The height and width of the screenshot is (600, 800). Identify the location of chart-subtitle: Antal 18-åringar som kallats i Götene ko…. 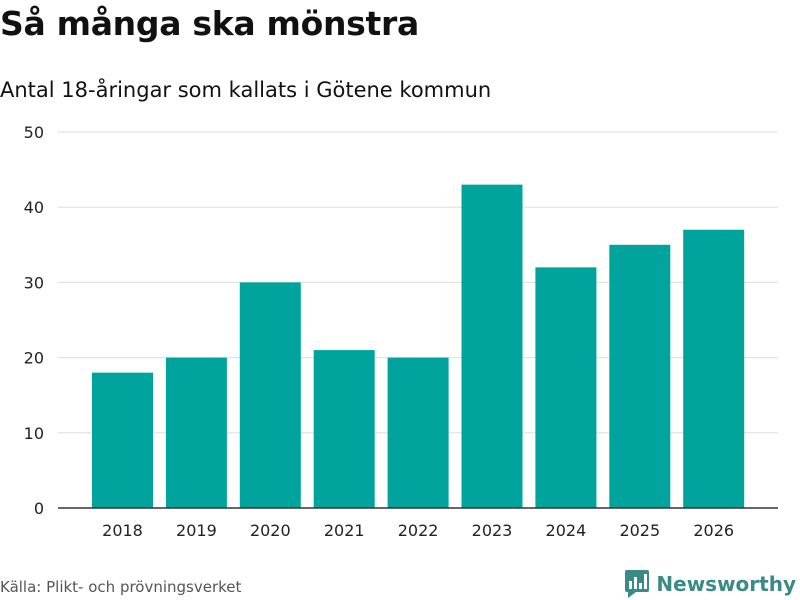
(246, 90).